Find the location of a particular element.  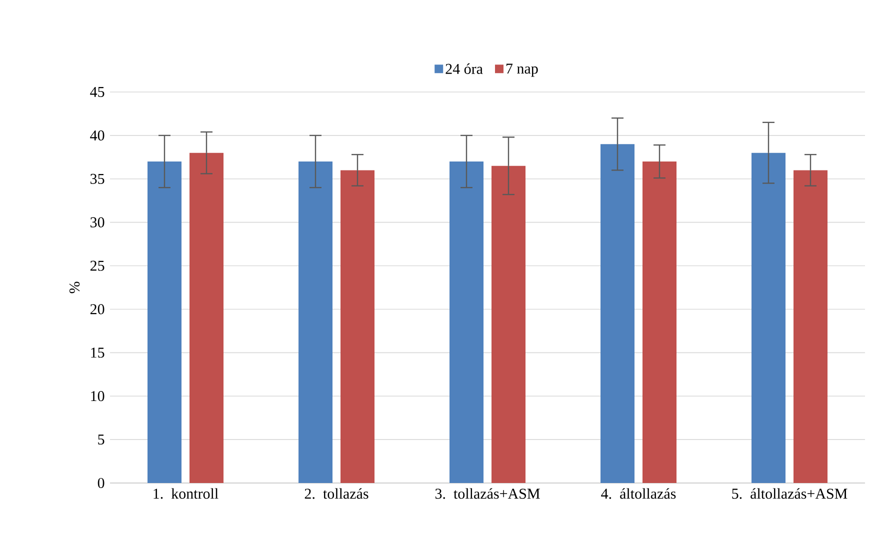

y-tick-label: 15 is located at coordinates (97, 353).